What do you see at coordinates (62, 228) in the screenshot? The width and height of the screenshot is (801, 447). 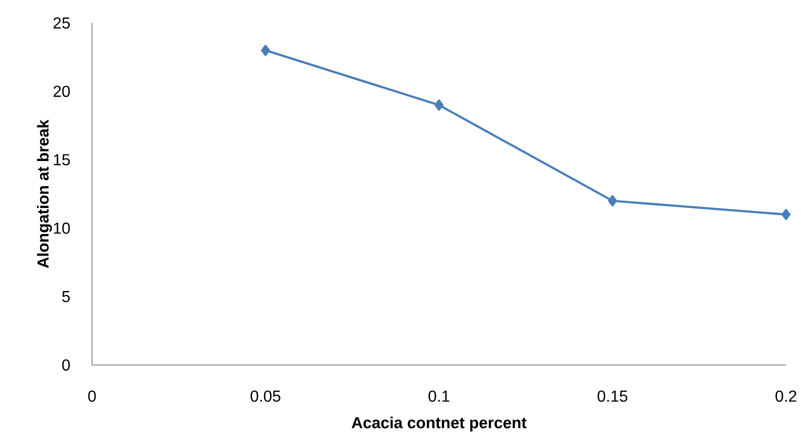 I see `y-tick-label: 10` at bounding box center [62, 228].